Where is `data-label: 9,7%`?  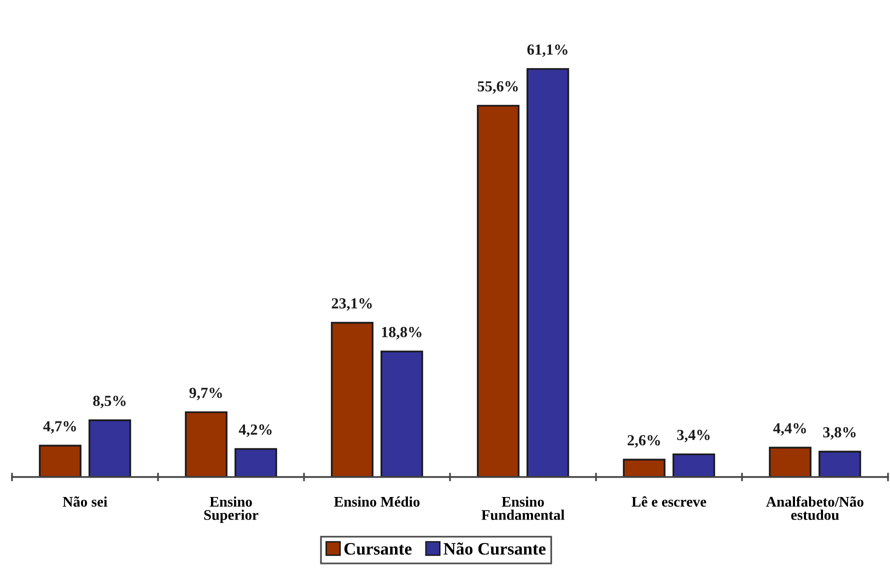 data-label: 9,7% is located at coordinates (205, 394).